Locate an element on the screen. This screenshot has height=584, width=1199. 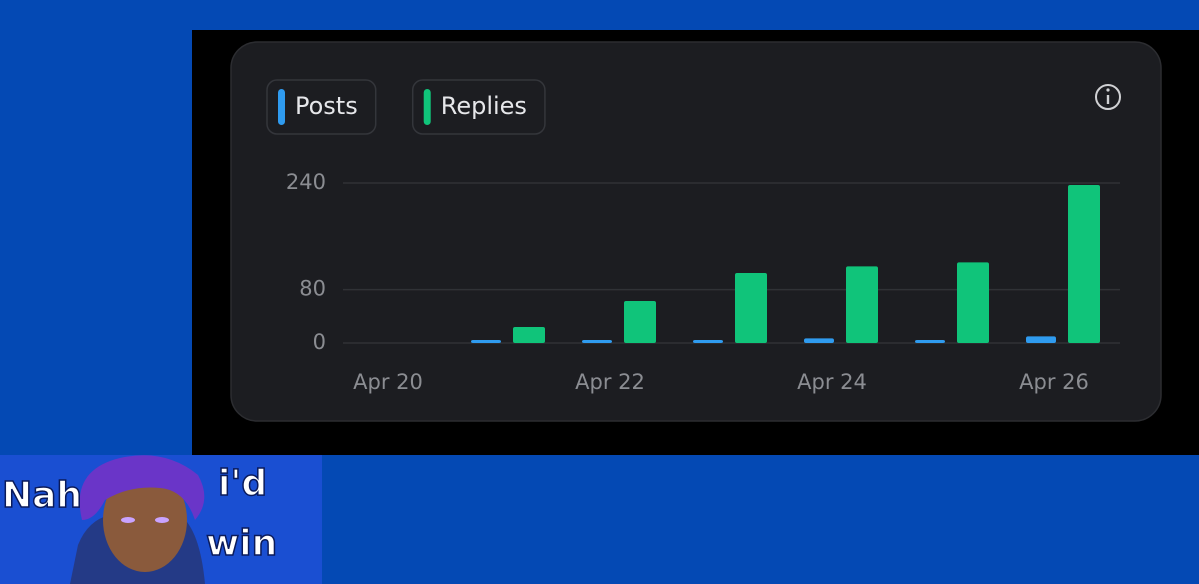
x-tick-label: Apr 26 is located at coordinates (1054, 382).